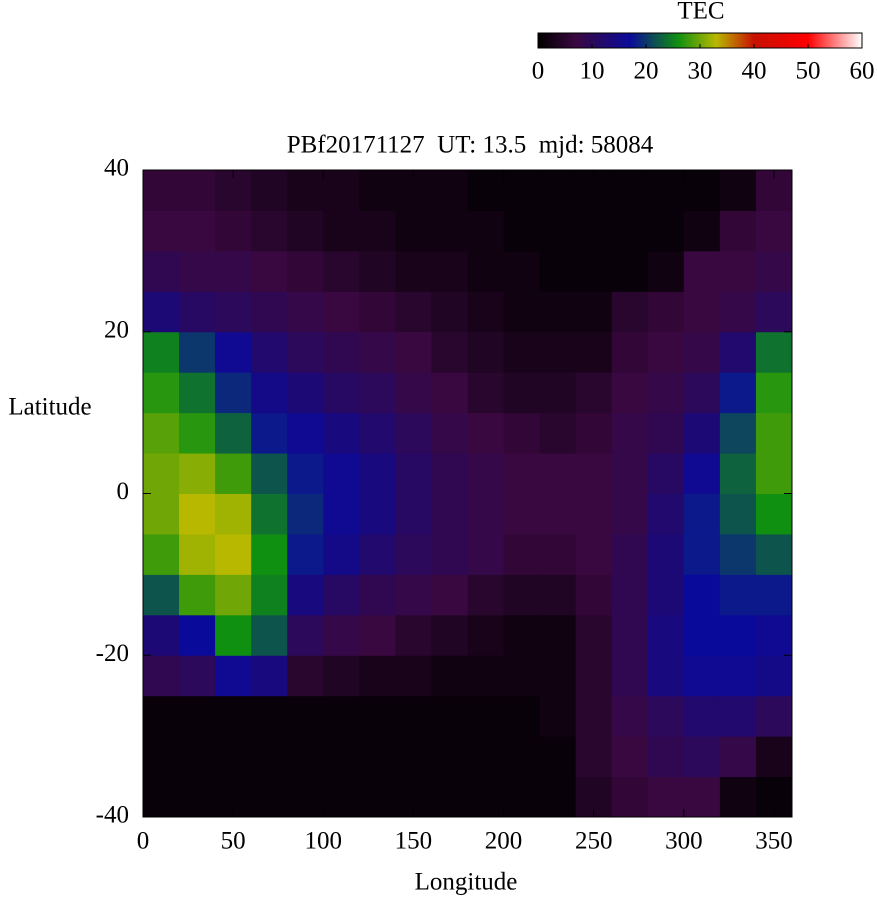  Describe the element at coordinates (754, 71) in the screenshot. I see `colorbar-tick-label: 40` at that location.